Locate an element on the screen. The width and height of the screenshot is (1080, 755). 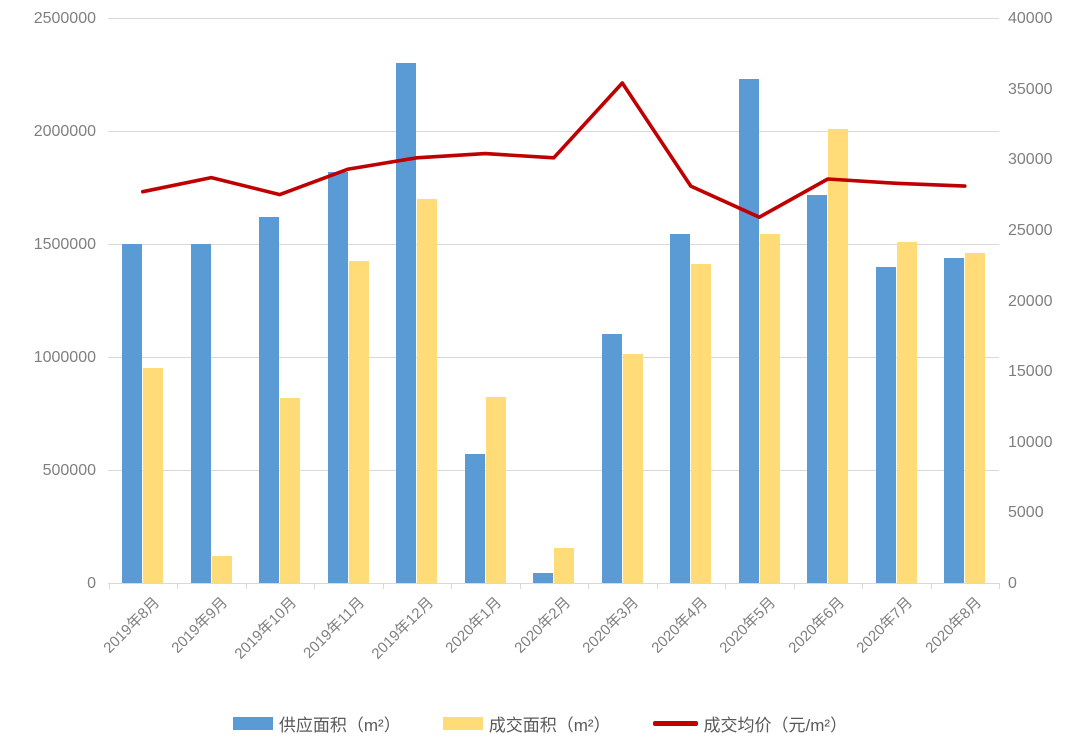
legend-swatch-transaction is located at coordinates (462, 723).